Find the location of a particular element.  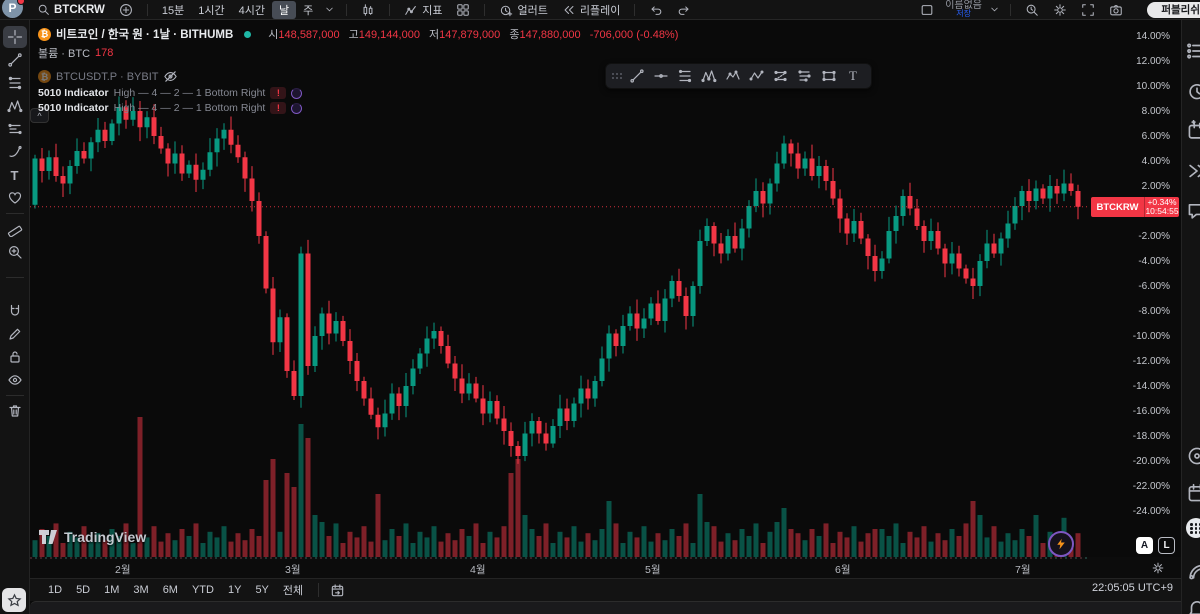

interval-button: 1시간 is located at coordinates (211, 10).